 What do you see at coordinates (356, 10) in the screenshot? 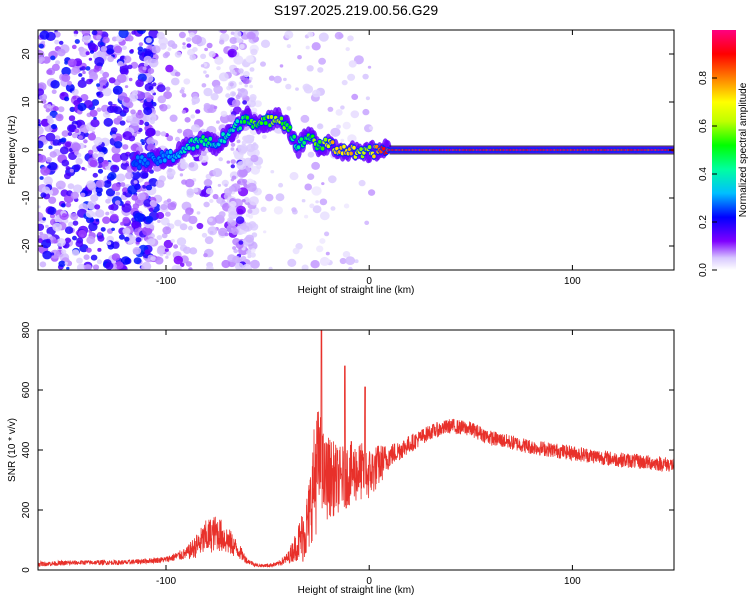
I see `figure-title: S197.2025.219.00.56.G29` at bounding box center [356, 10].